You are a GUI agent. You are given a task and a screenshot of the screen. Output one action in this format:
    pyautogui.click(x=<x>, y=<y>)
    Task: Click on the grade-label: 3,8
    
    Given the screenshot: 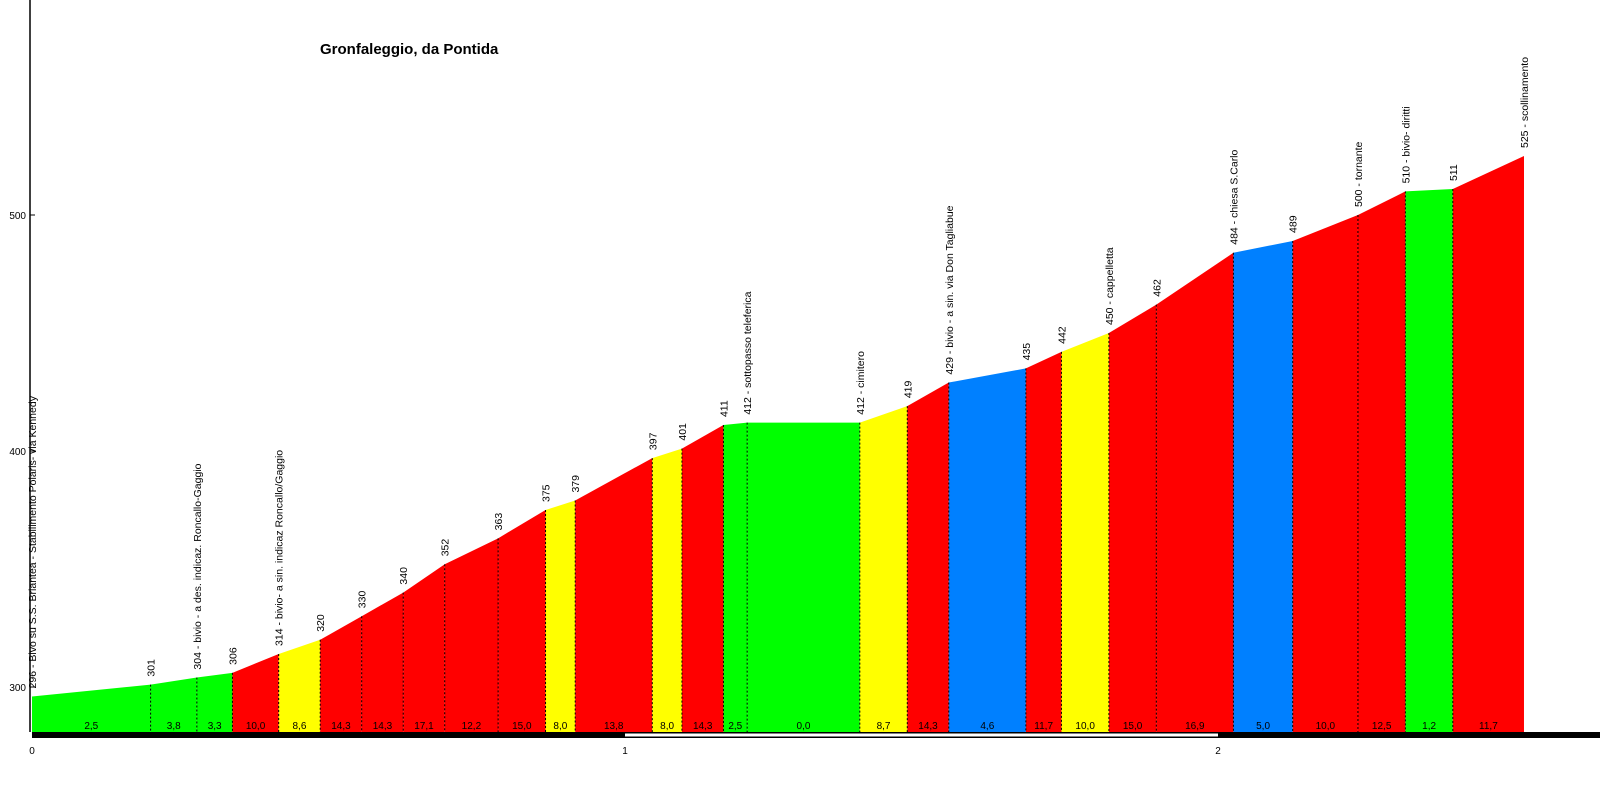 What is the action you would take?
    pyautogui.click(x=174, y=726)
    